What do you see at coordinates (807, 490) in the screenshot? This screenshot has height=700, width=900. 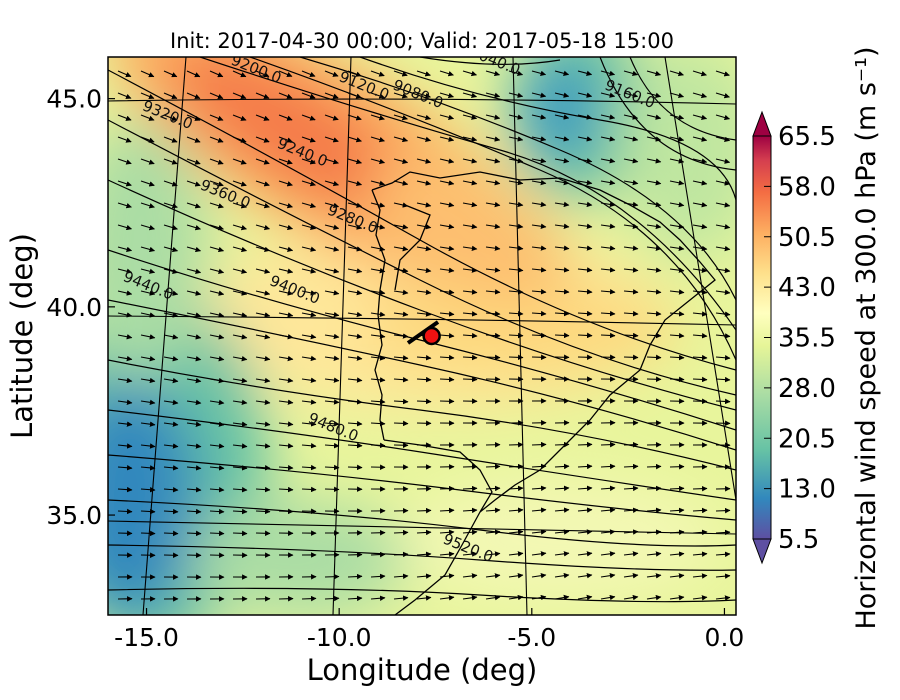 I see `colorbar-tick-label: 13.0` at bounding box center [807, 490].